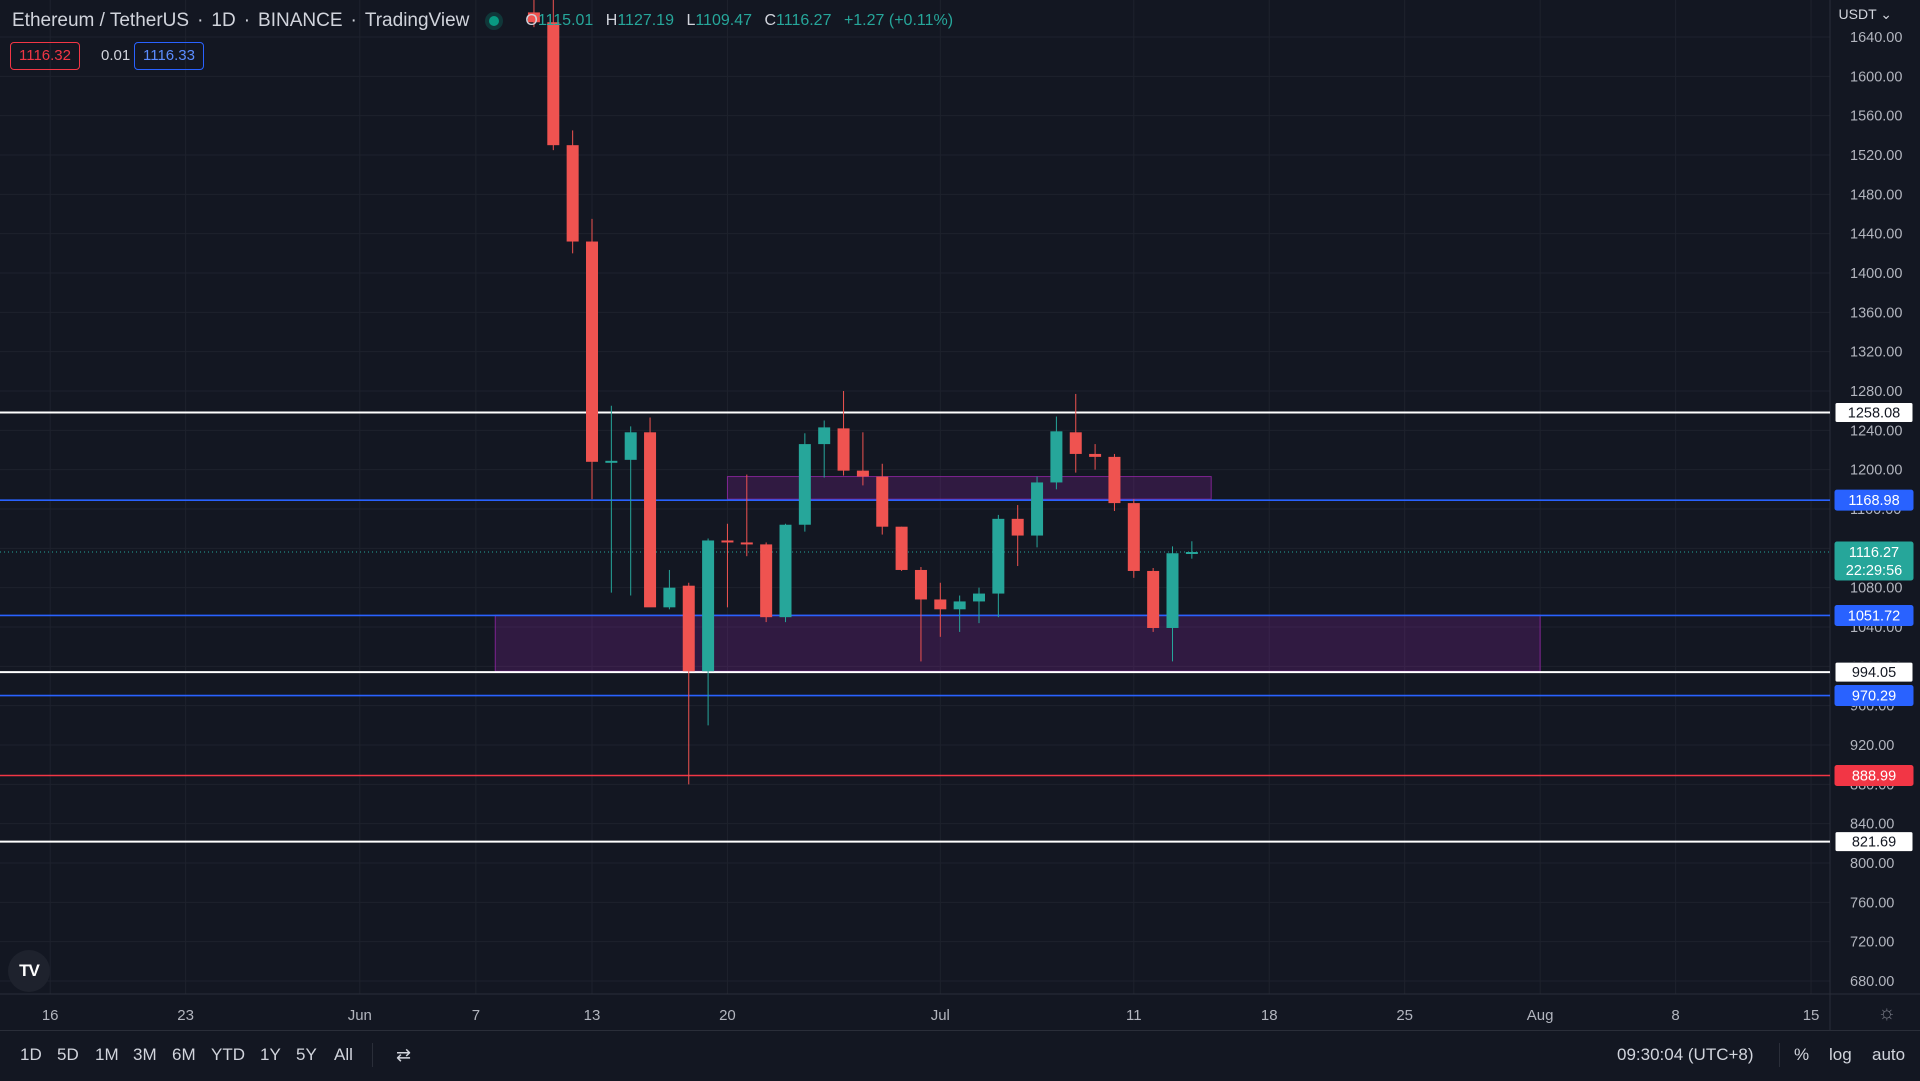 Image resolution: width=1920 pixels, height=1081 pixels. What do you see at coordinates (494, 21) in the screenshot?
I see `market-status-icon` at bounding box center [494, 21].